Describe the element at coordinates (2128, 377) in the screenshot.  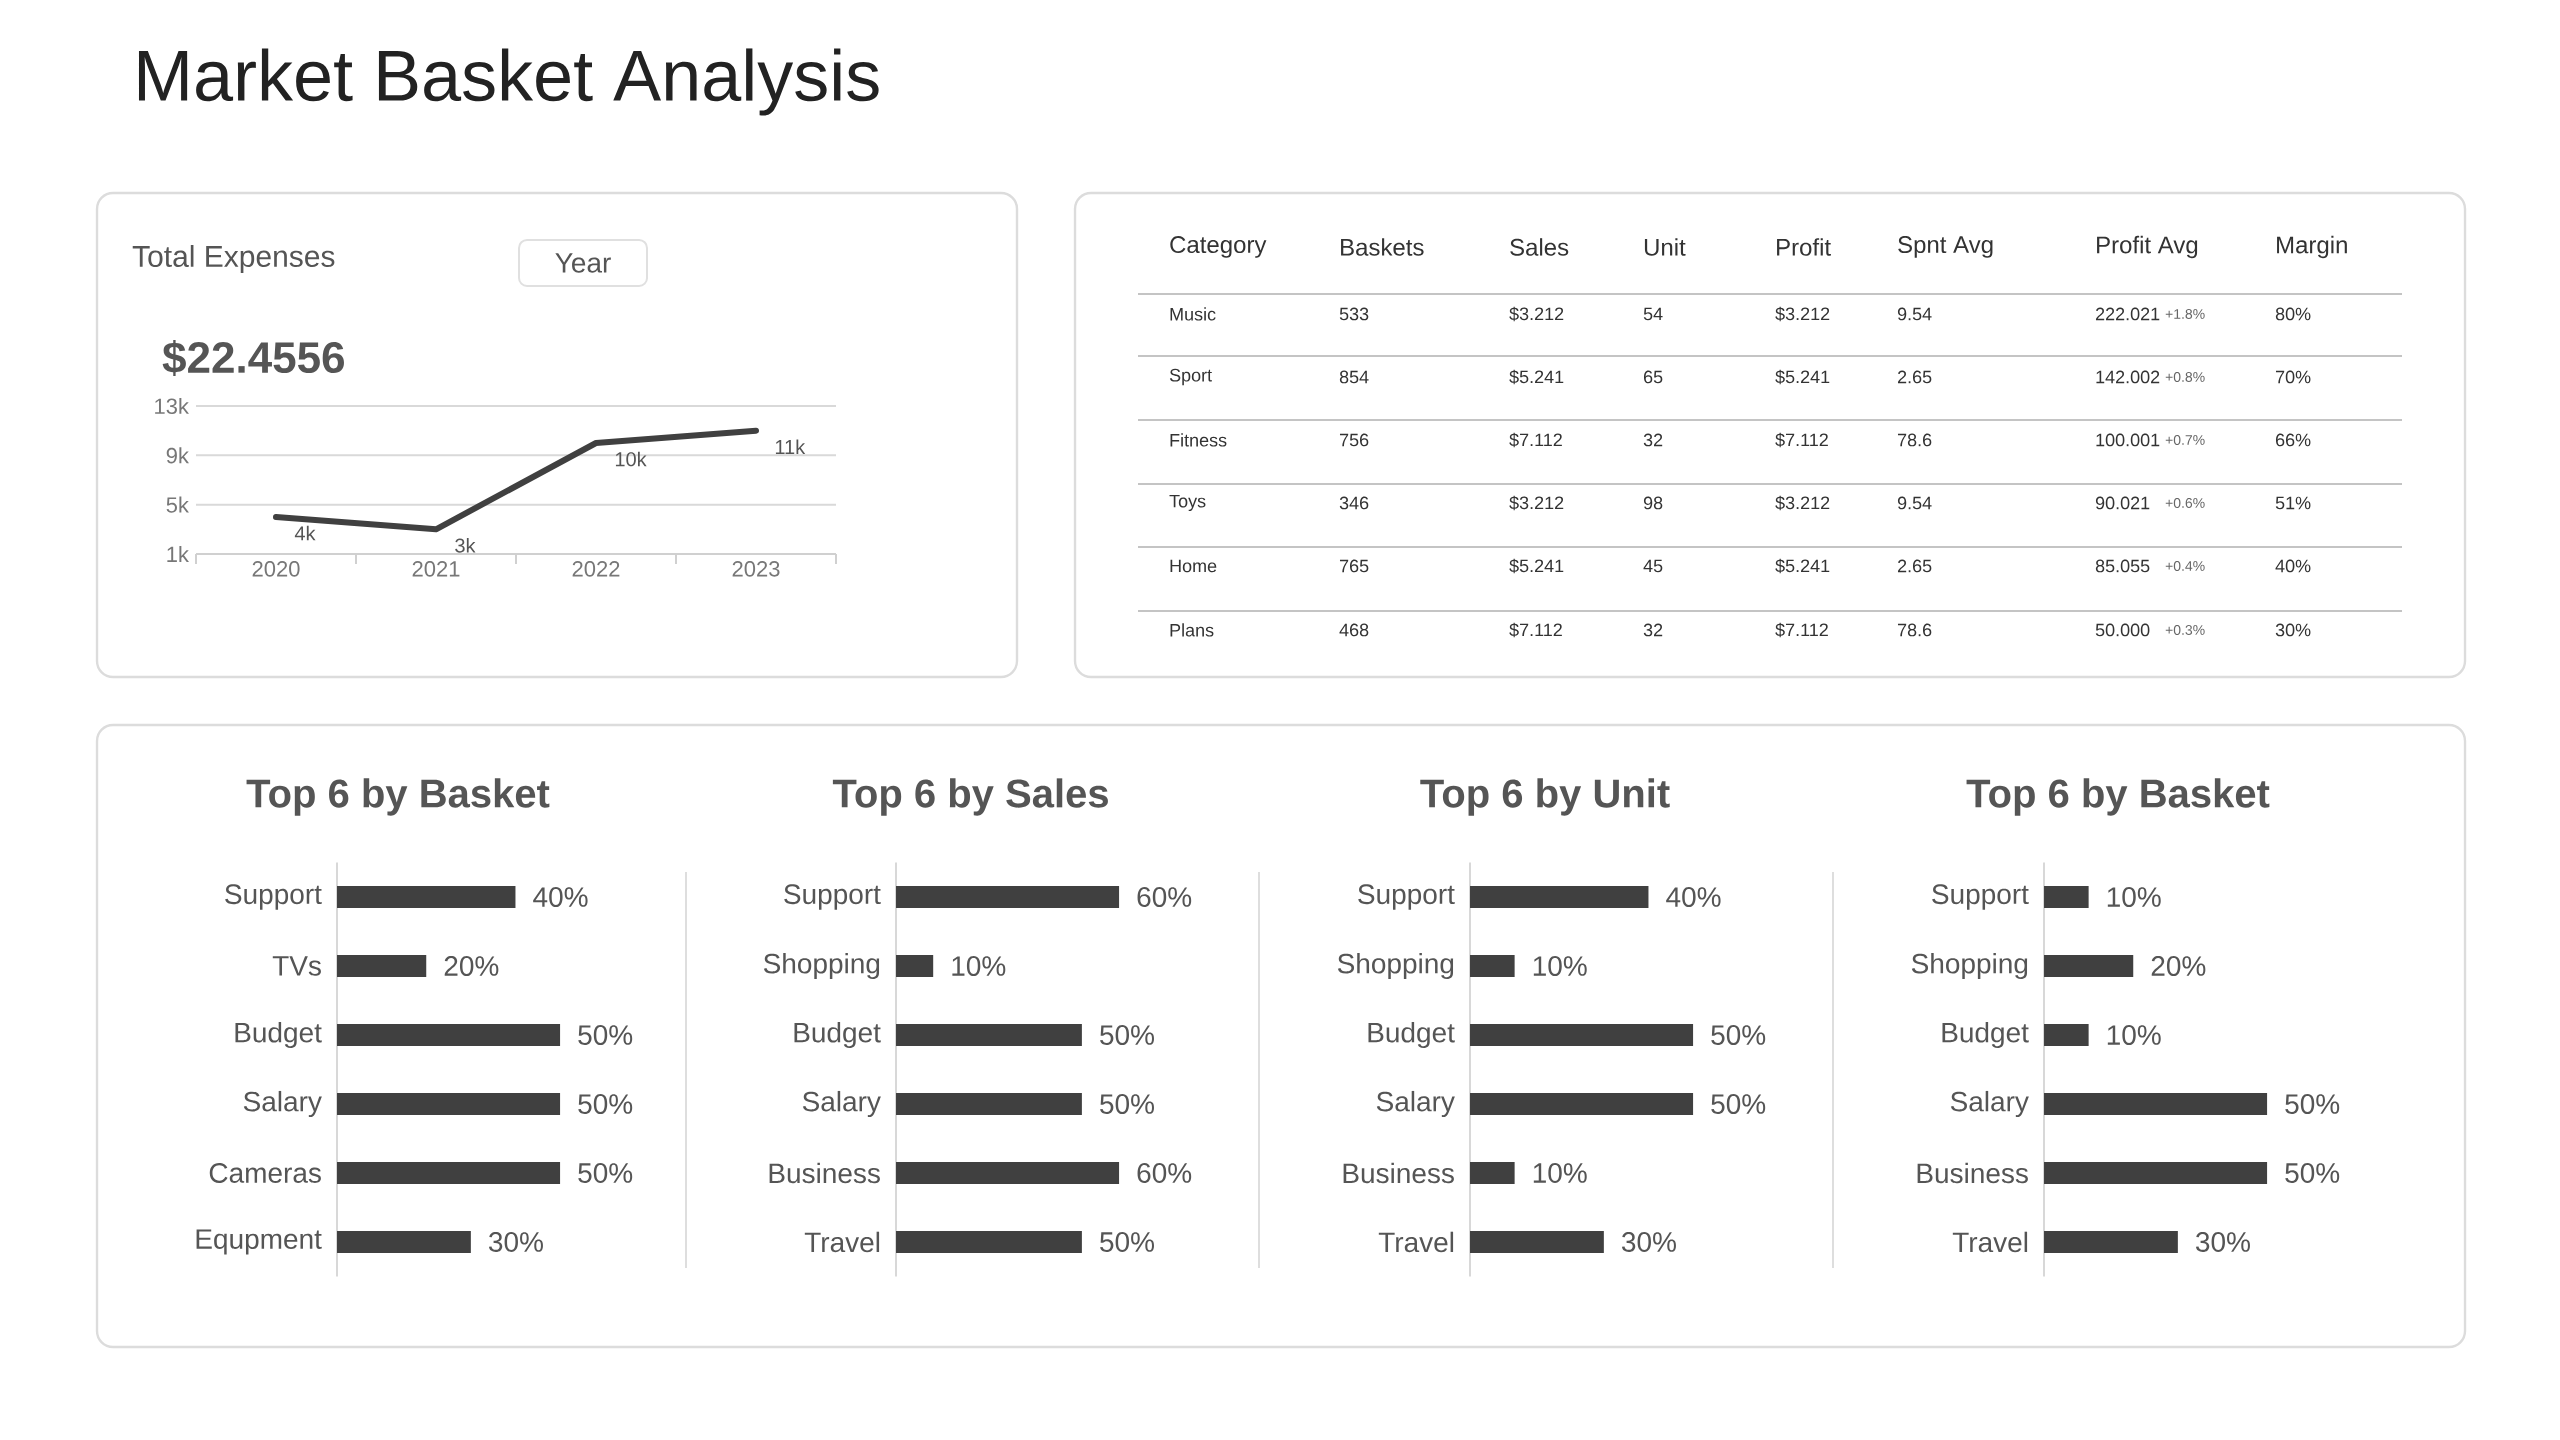
I see `text: 142.002` at that location.